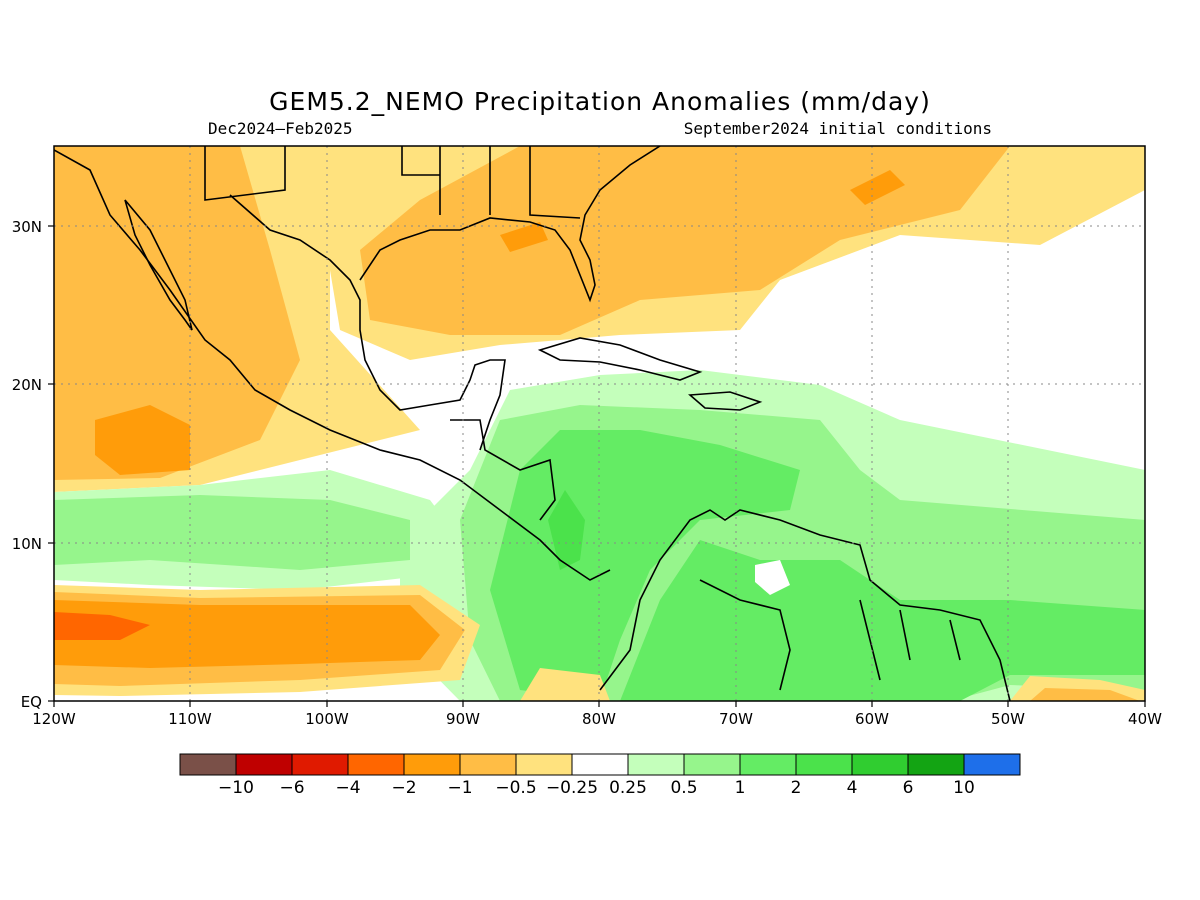 This screenshot has height=900, width=1200. I want to click on x-tick-label: 80W, so click(599, 719).